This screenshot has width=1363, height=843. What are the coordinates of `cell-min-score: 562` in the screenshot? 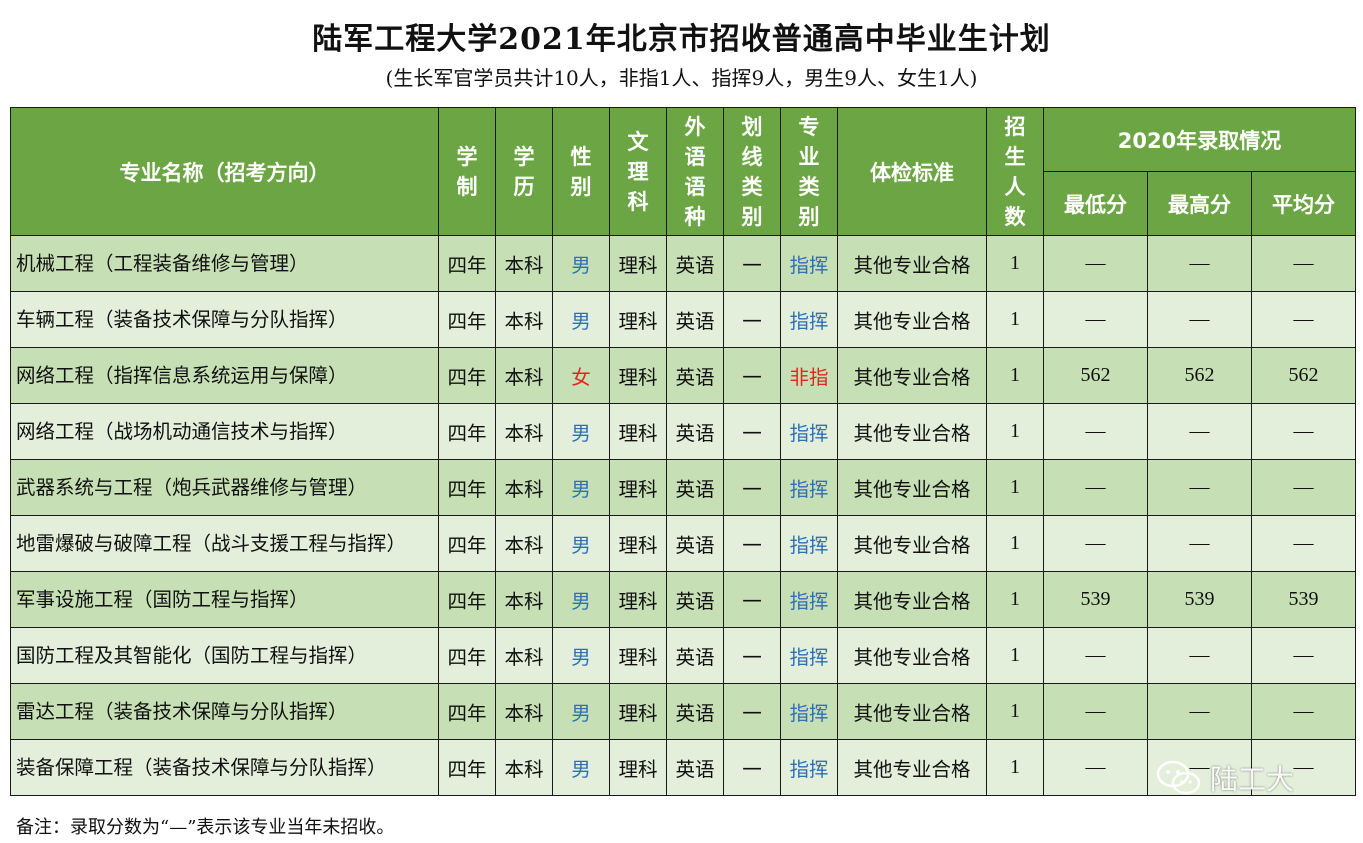 It's located at (1095, 375).